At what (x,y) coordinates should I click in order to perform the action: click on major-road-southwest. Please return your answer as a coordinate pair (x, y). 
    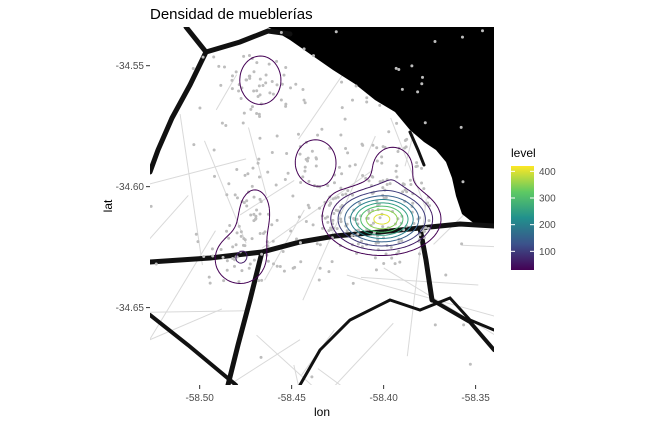
    Looking at the image, I should click on (245, 317).